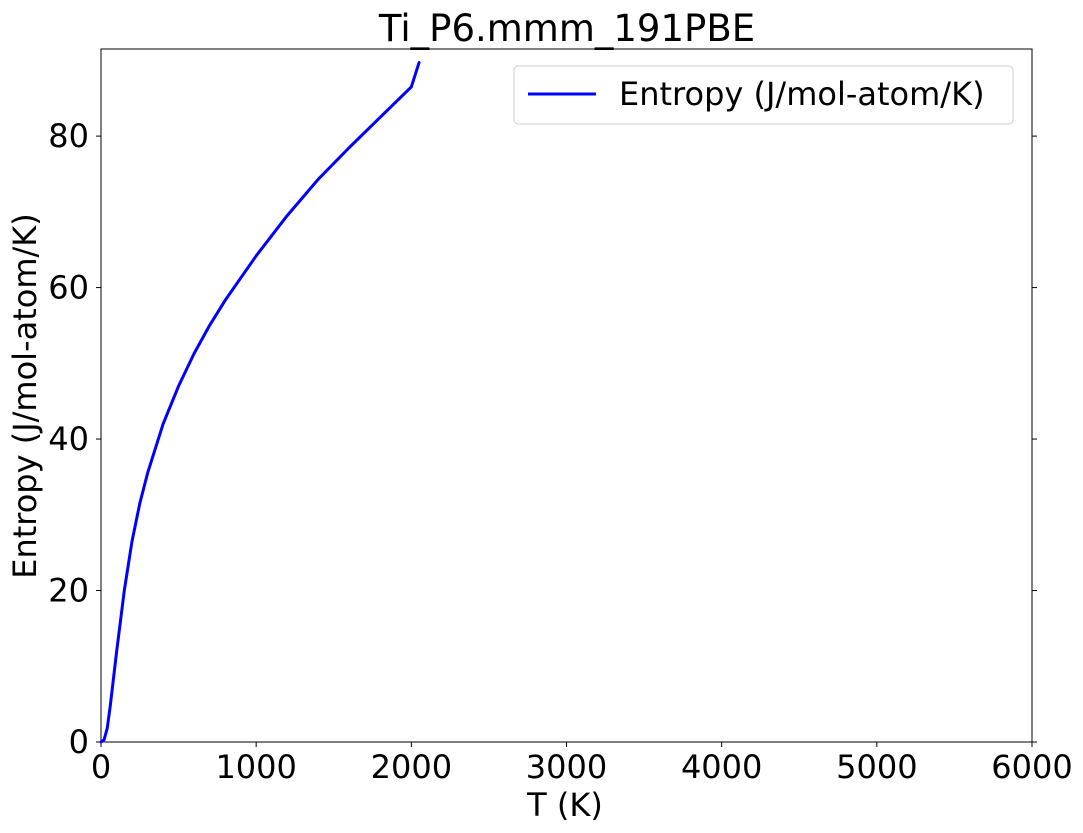 This screenshot has width=1083, height=833. What do you see at coordinates (802, 94) in the screenshot?
I see `legend-label: Entropy (J/mol-atom/K)` at bounding box center [802, 94].